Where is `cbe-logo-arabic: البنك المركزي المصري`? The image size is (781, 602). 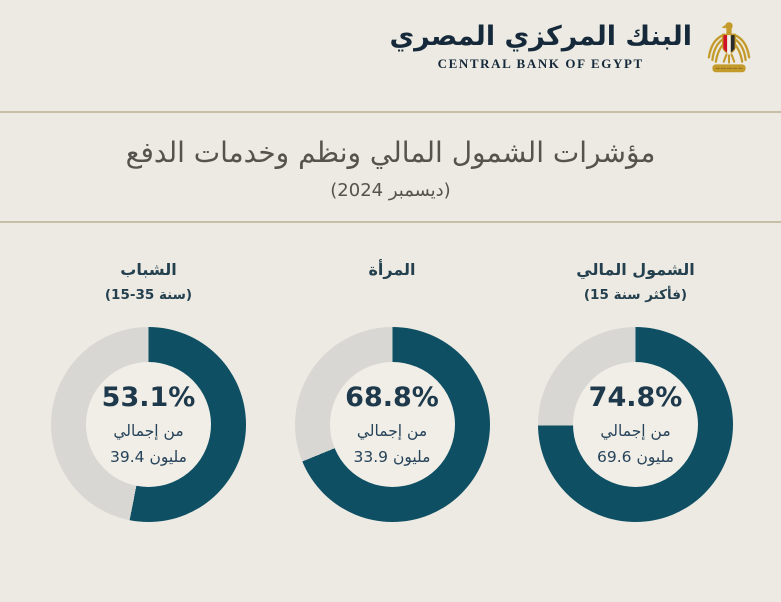
cbe-logo-arabic: البنك المركزي المصري is located at coordinates (540, 36).